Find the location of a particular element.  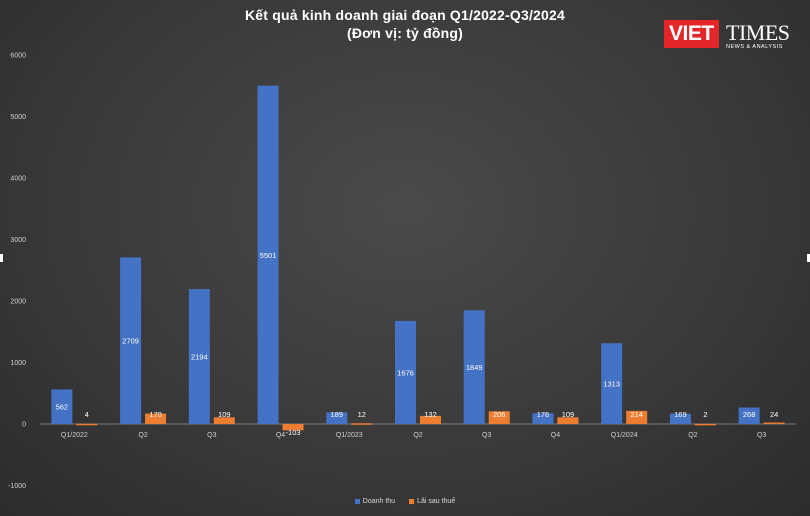

left-edge-marker is located at coordinates (1, 258).